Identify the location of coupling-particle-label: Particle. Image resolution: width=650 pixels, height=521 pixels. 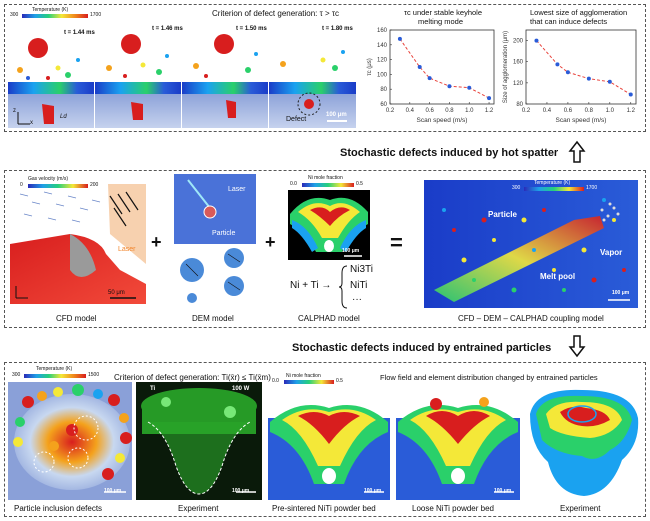
(502, 214).